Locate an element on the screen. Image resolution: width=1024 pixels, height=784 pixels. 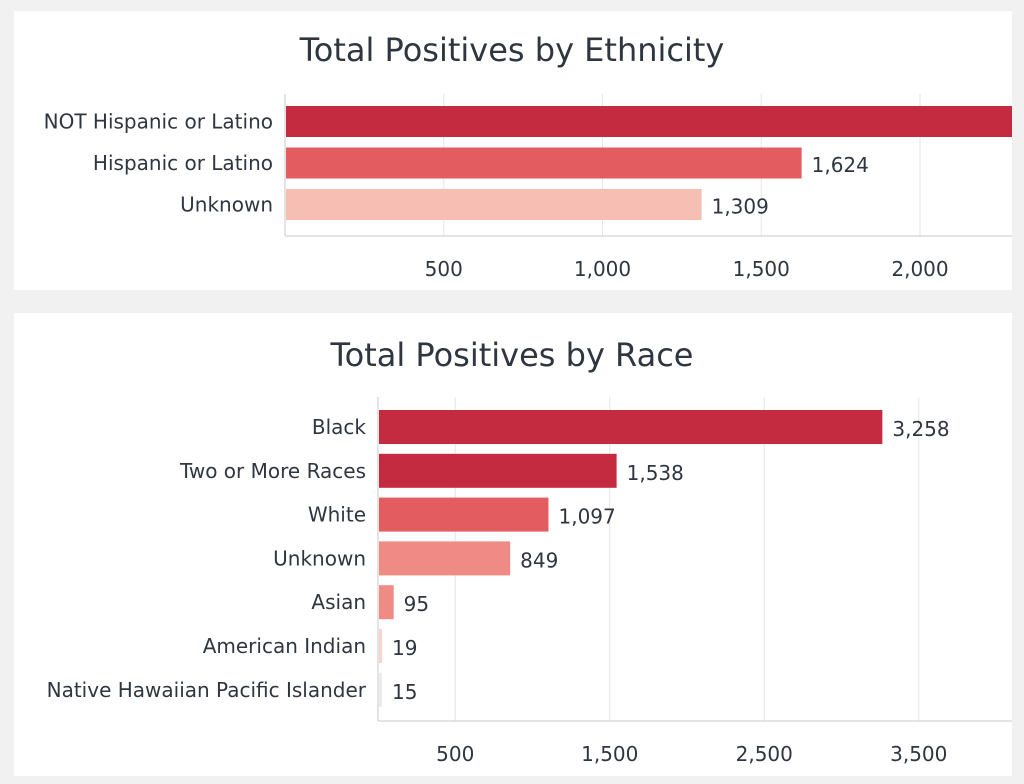
ethnicity-value-label: 1,624 is located at coordinates (840, 165).